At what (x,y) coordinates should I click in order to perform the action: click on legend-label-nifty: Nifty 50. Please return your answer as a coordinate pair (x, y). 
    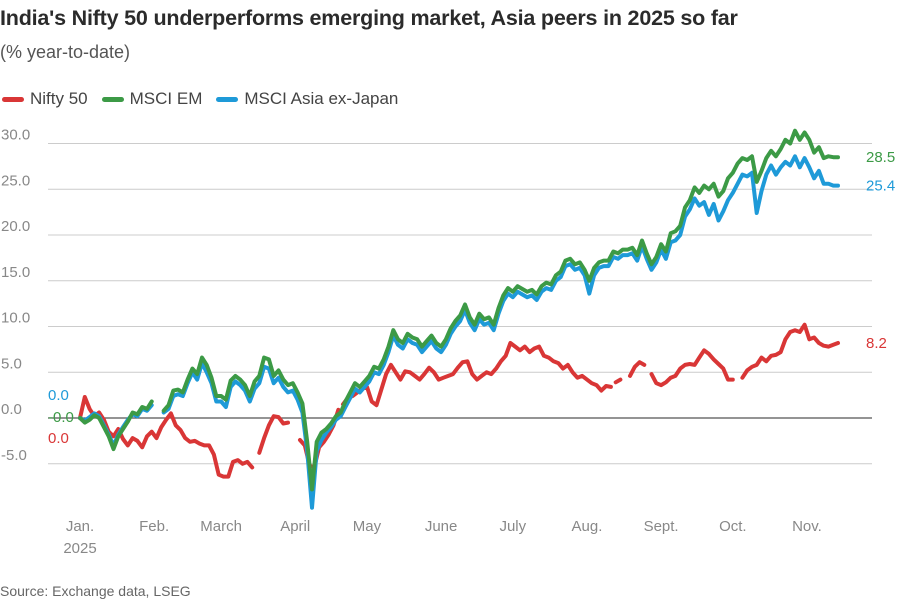
    Looking at the image, I should click on (59, 98).